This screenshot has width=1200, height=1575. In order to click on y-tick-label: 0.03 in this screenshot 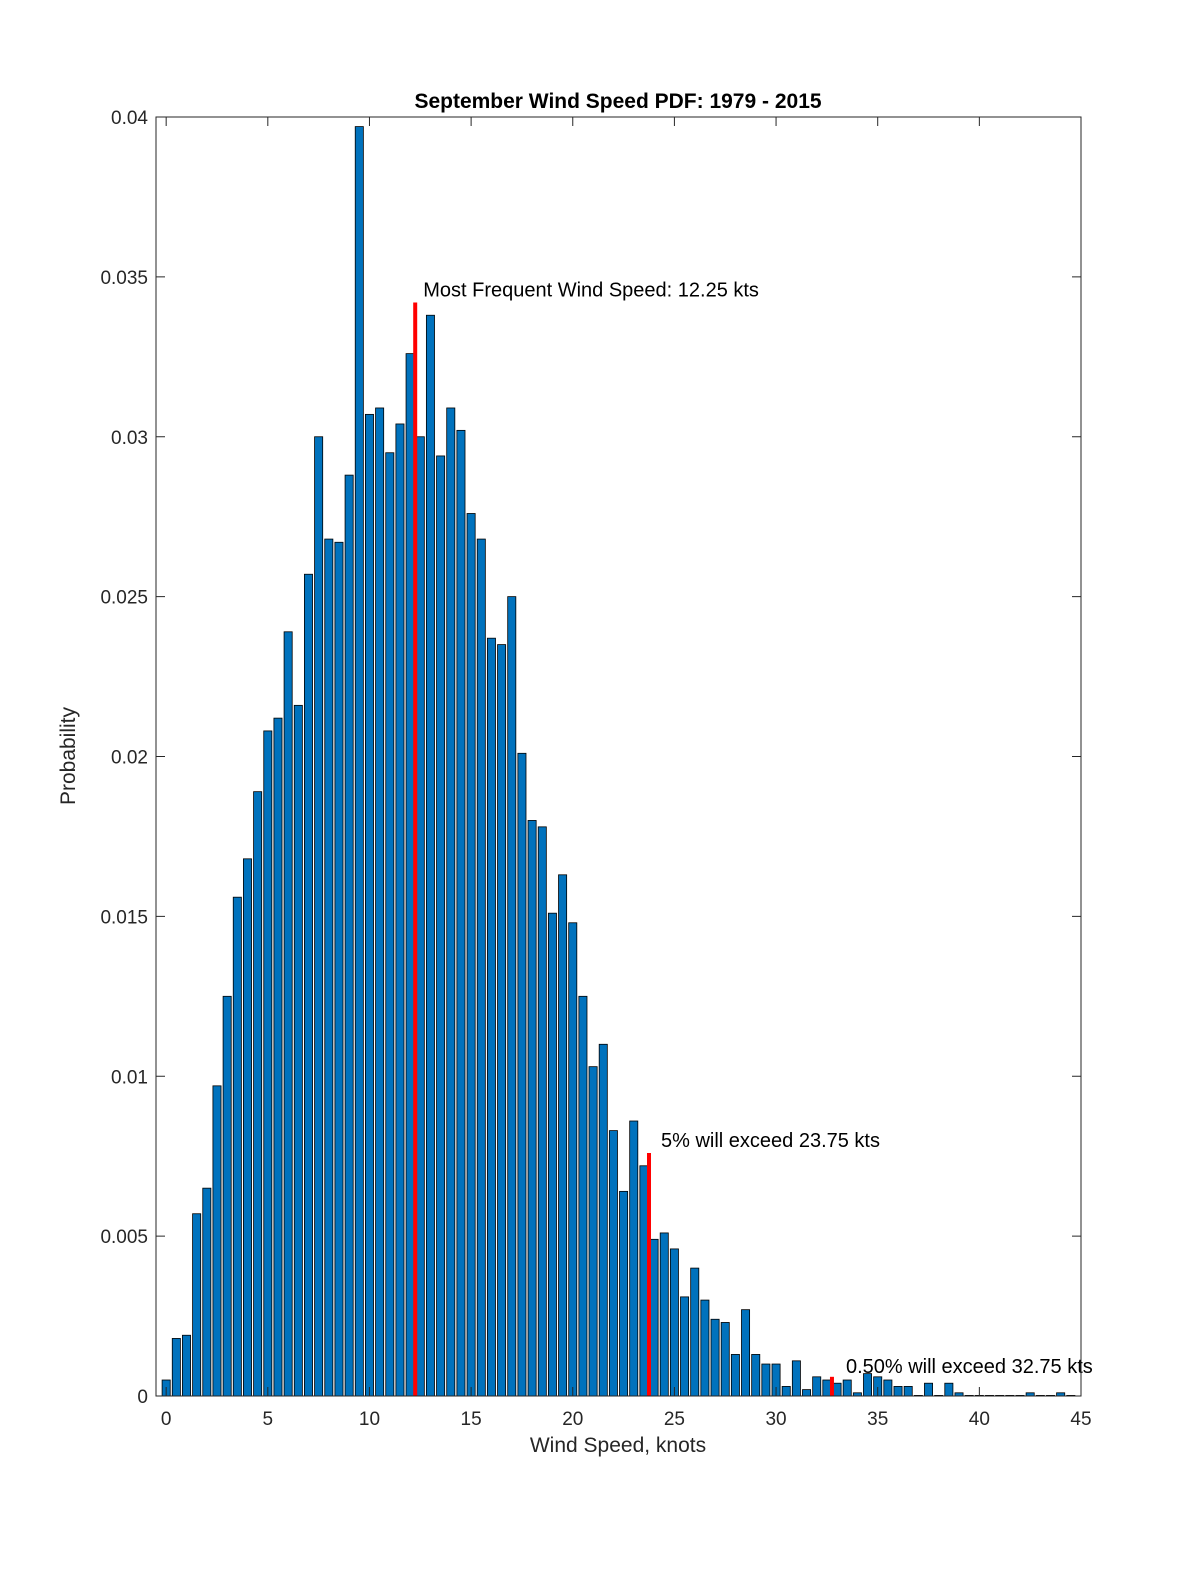, I will do `click(129, 438)`.